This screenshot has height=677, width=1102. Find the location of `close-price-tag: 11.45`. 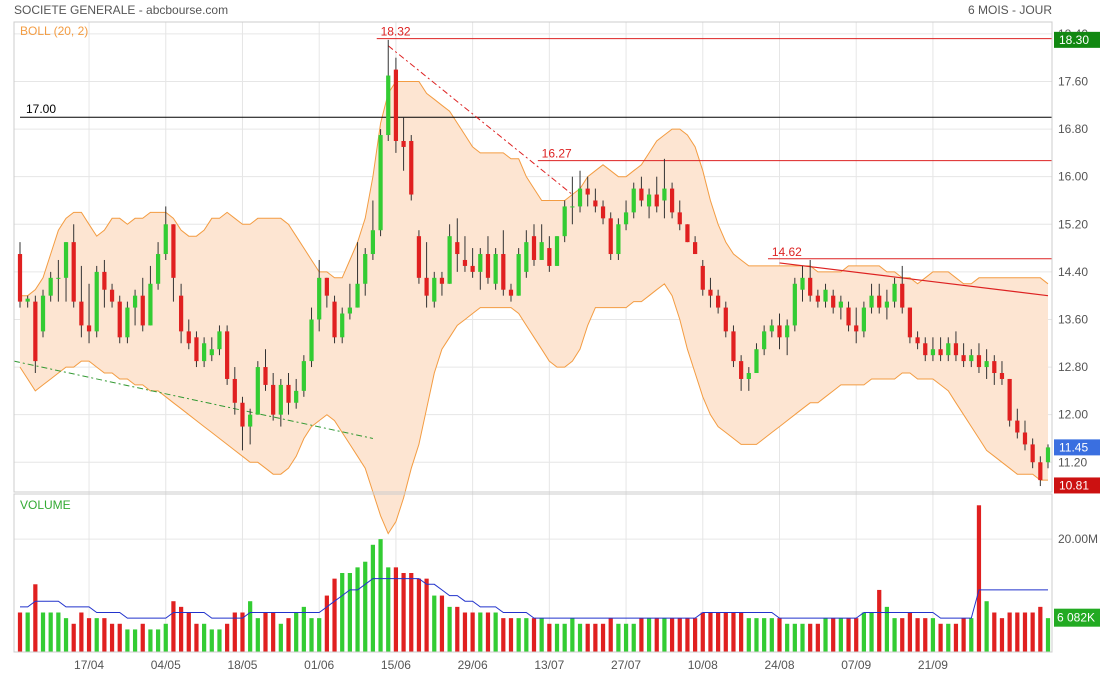

close-price-tag: 11.45 is located at coordinates (1073, 447).